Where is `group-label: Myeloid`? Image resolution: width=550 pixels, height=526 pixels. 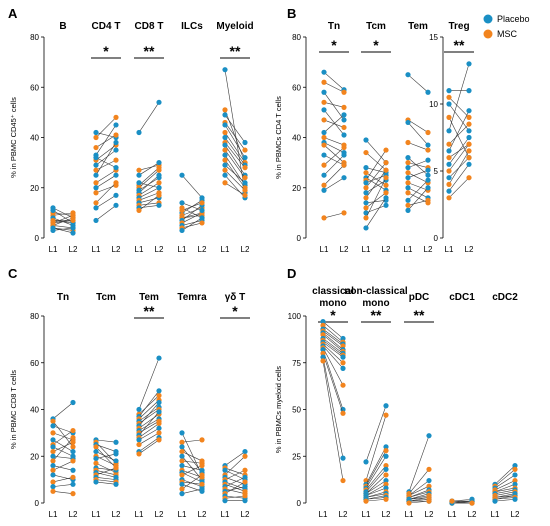 group-label: Myeloid is located at coordinates (234, 26).